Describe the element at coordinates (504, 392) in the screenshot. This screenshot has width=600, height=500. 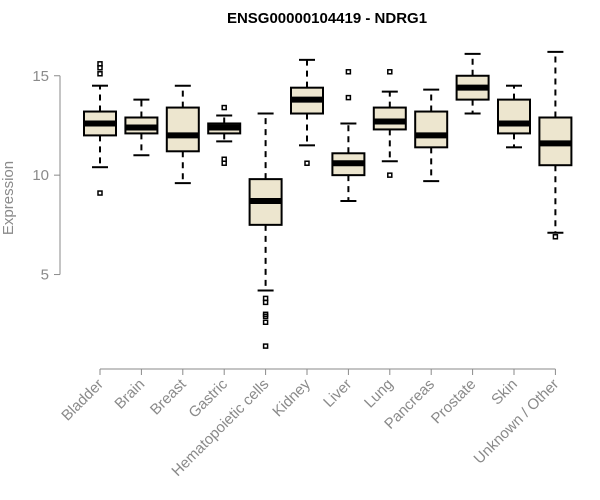
I see `x-tick-label: Skin` at that location.